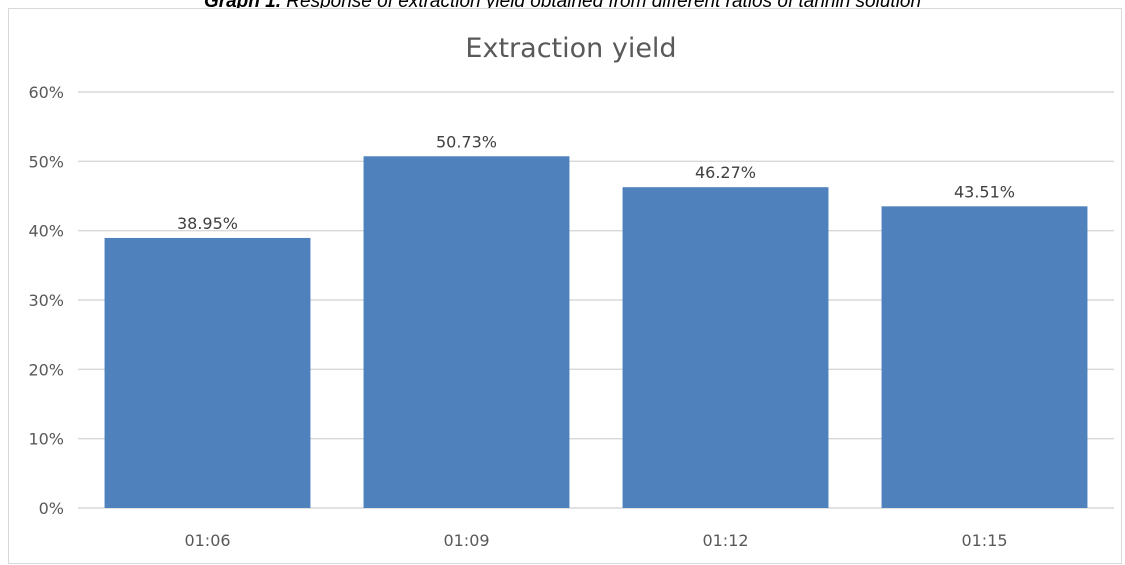 The image size is (1125, 565). Describe the element at coordinates (570, 48) in the screenshot. I see `chart-title: Extraction yield` at that location.